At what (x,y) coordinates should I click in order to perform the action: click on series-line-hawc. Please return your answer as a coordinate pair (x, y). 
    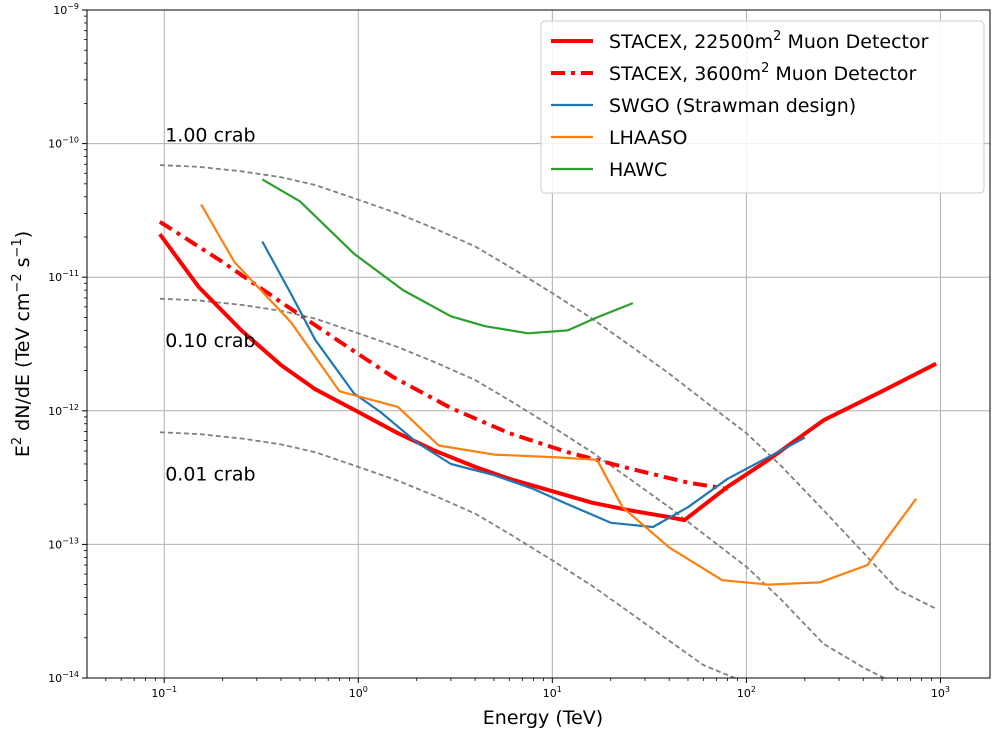
    Looking at the image, I should click on (447, 256).